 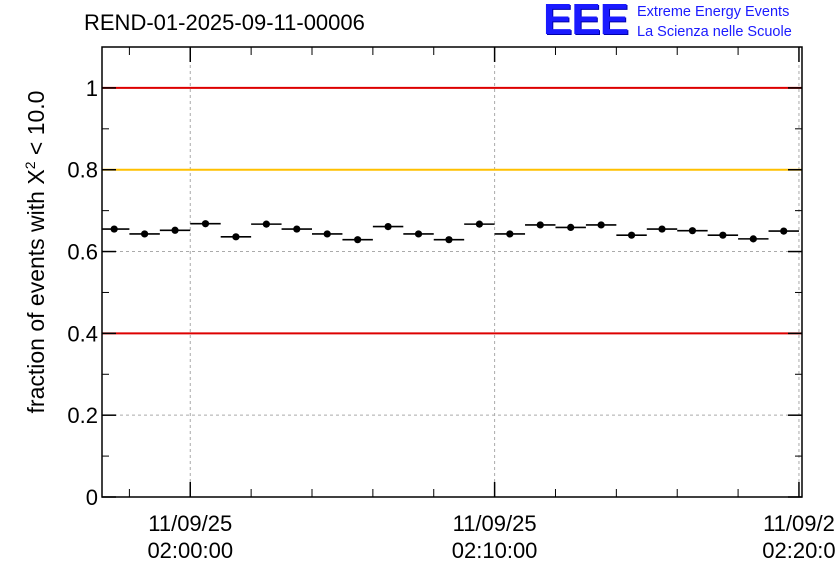 I want to click on y-tick-label: 0, so click(x=92, y=497).